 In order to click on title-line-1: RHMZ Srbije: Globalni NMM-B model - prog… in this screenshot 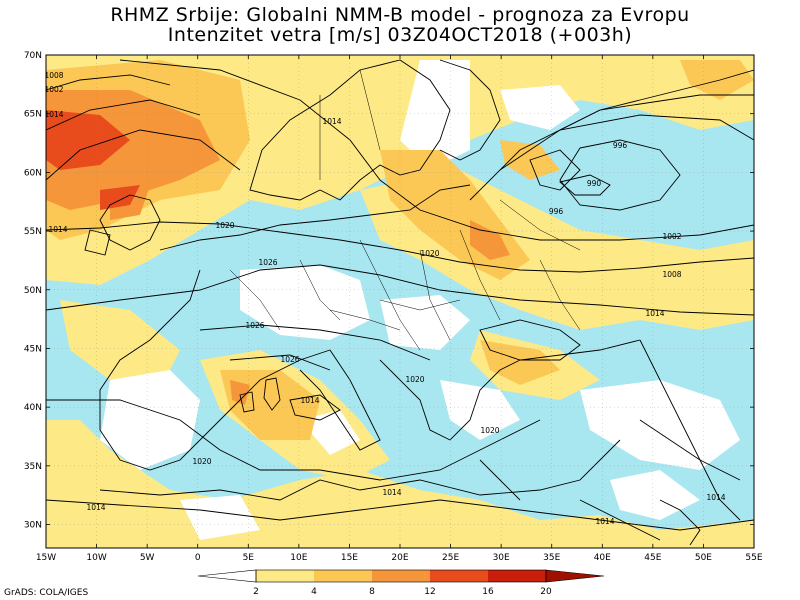, I will do `click(400, 15)`.